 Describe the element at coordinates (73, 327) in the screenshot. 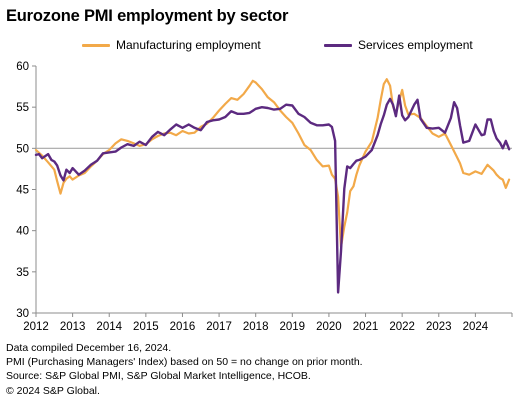

I see `x-tick-label: 2013` at that location.